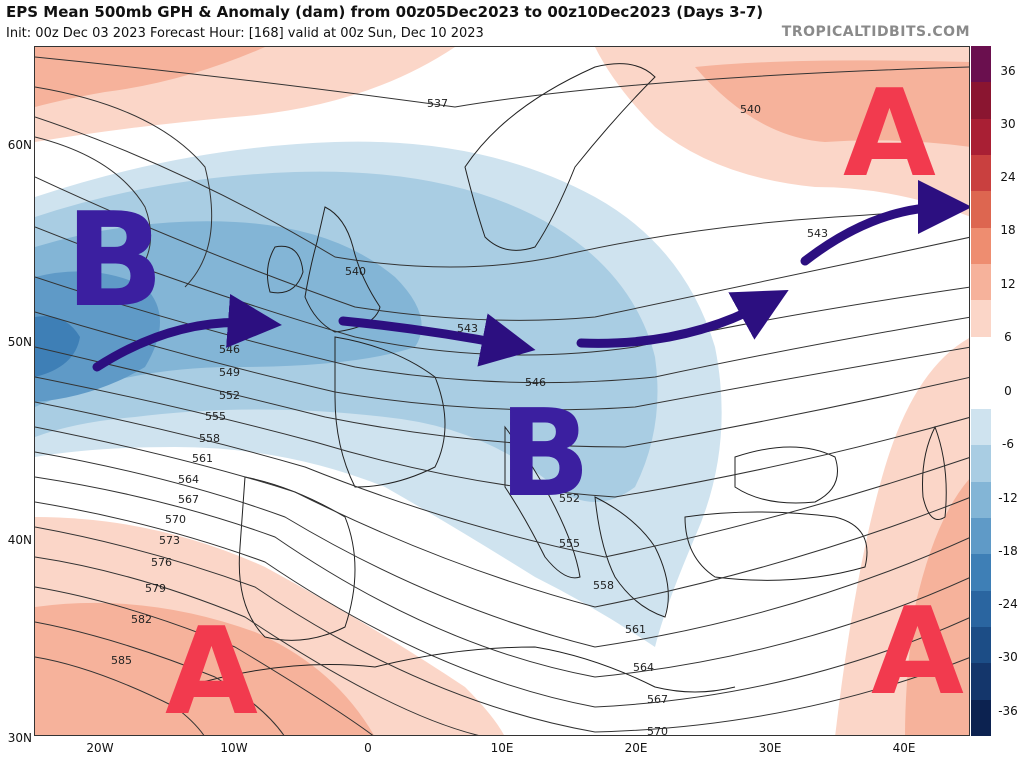 This screenshot has height=757, width=1024. I want to click on positive-anomaly-se-core, so click(937, 607).